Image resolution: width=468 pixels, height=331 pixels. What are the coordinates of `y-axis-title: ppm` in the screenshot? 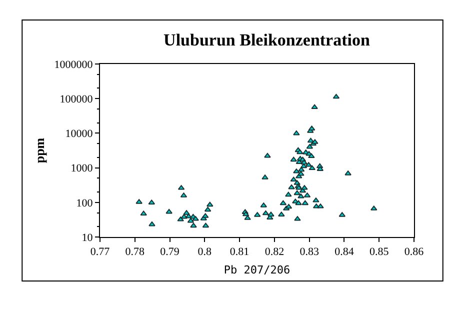 It's located at (40, 151).